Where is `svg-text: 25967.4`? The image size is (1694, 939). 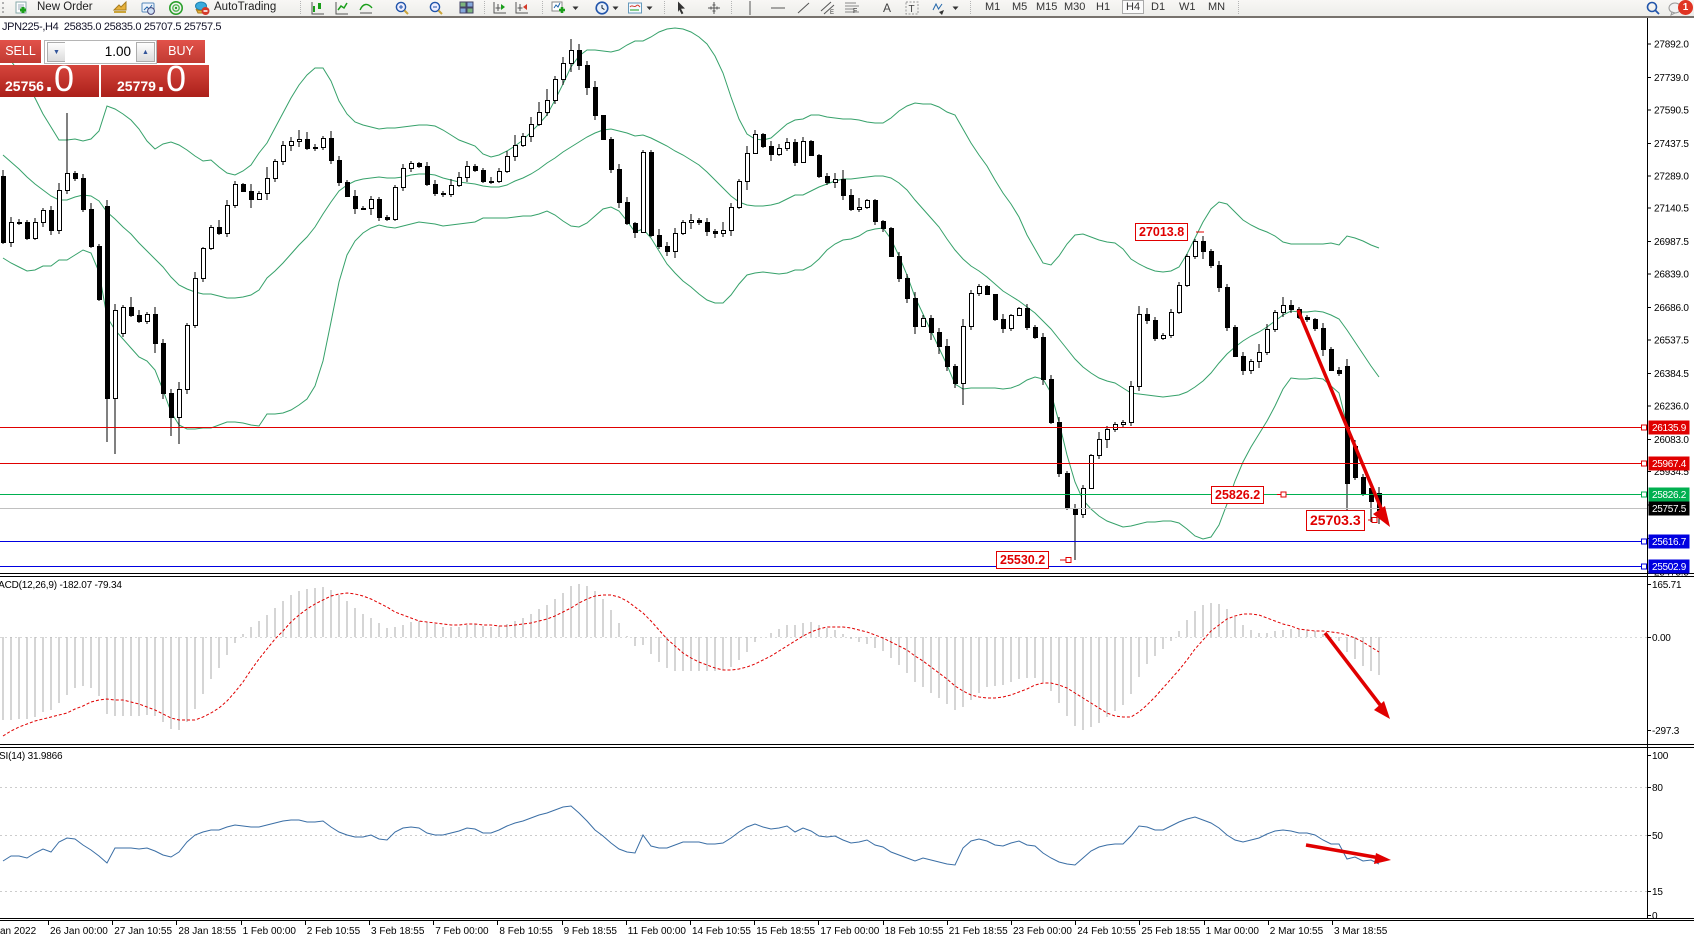 svg-text: 25967.4 is located at coordinates (1669, 464).